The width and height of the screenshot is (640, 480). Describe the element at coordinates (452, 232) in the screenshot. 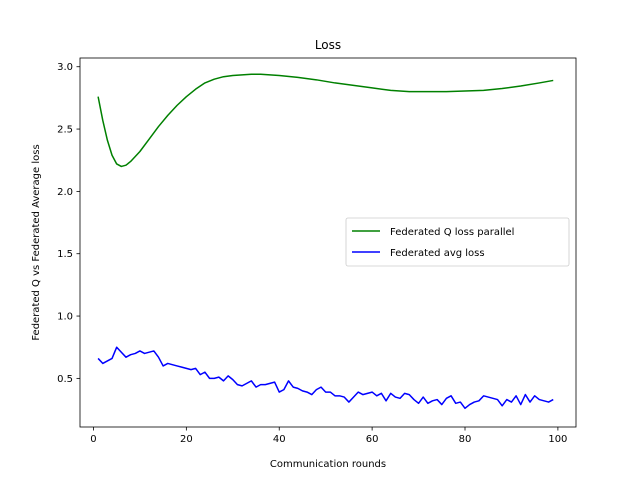

I see `legend-label-q-loss: Federated Q loss parallel` at that location.